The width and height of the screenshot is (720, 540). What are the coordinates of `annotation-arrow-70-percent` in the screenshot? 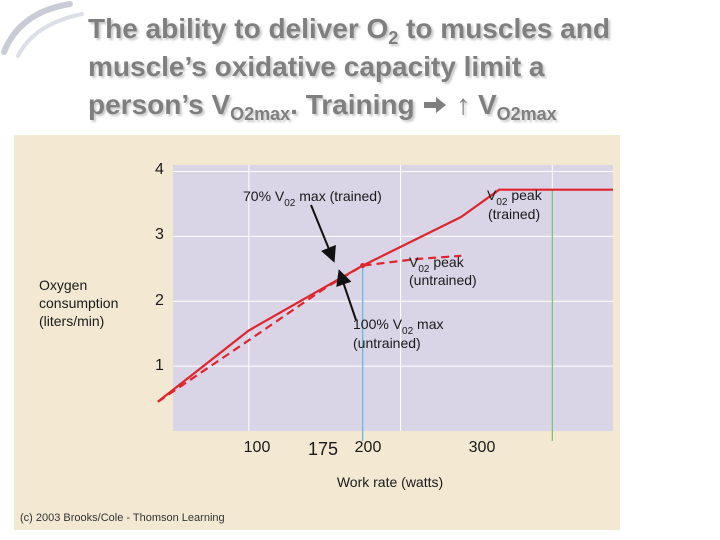 It's located at (323, 233).